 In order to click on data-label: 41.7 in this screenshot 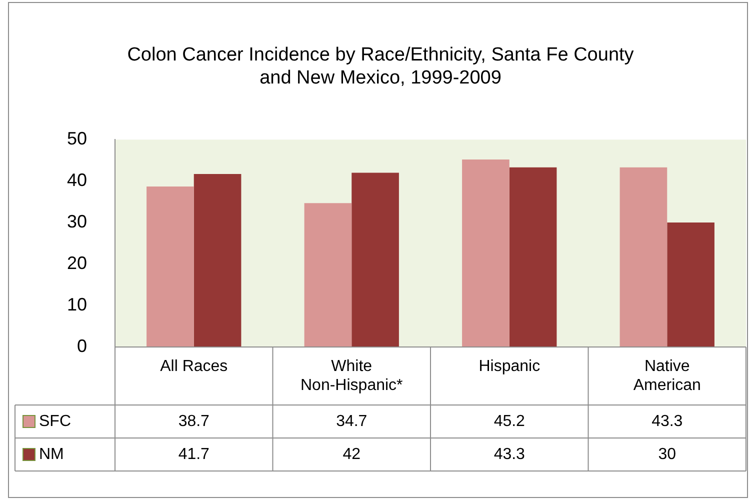, I will do `click(194, 454)`.